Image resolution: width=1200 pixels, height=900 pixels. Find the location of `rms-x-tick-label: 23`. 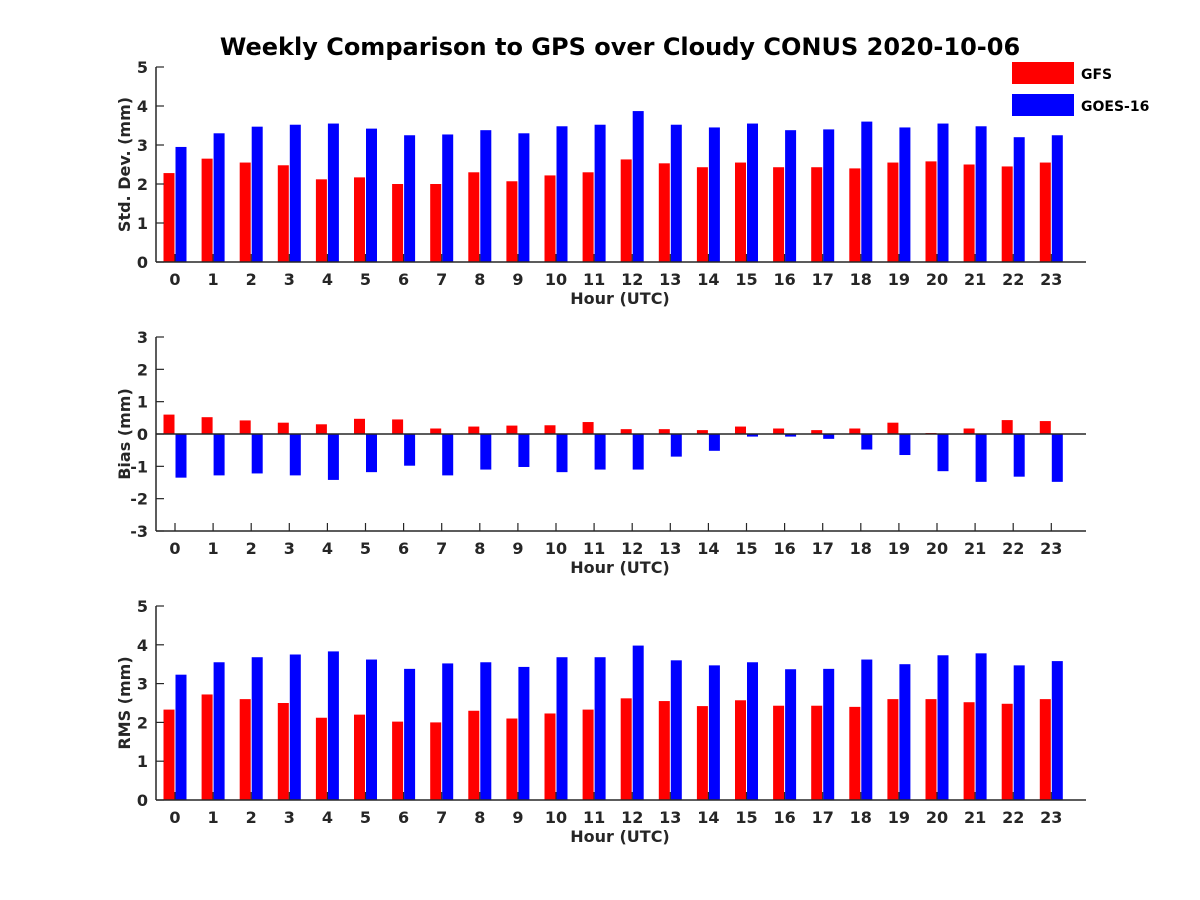

rms-x-tick-label: 23 is located at coordinates (1051, 817).